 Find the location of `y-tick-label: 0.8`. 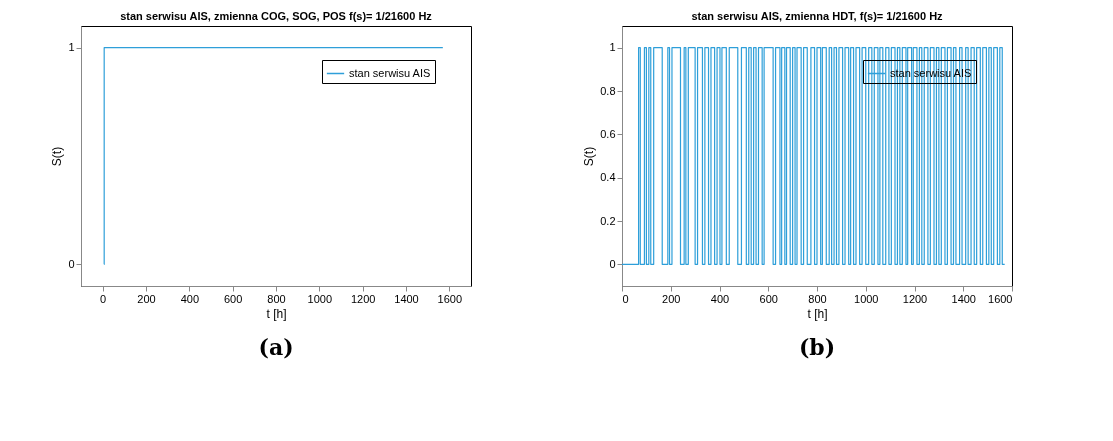

y-tick-label: 0.8 is located at coordinates (608, 90).